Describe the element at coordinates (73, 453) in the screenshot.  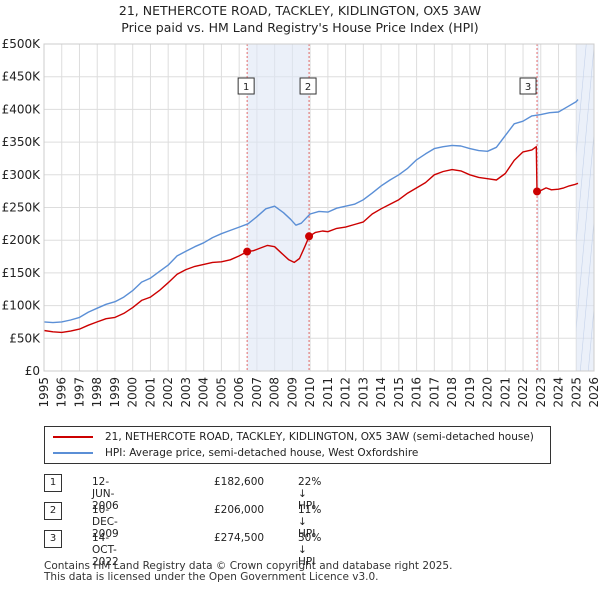
I see `legend-swatch-hpi` at that location.